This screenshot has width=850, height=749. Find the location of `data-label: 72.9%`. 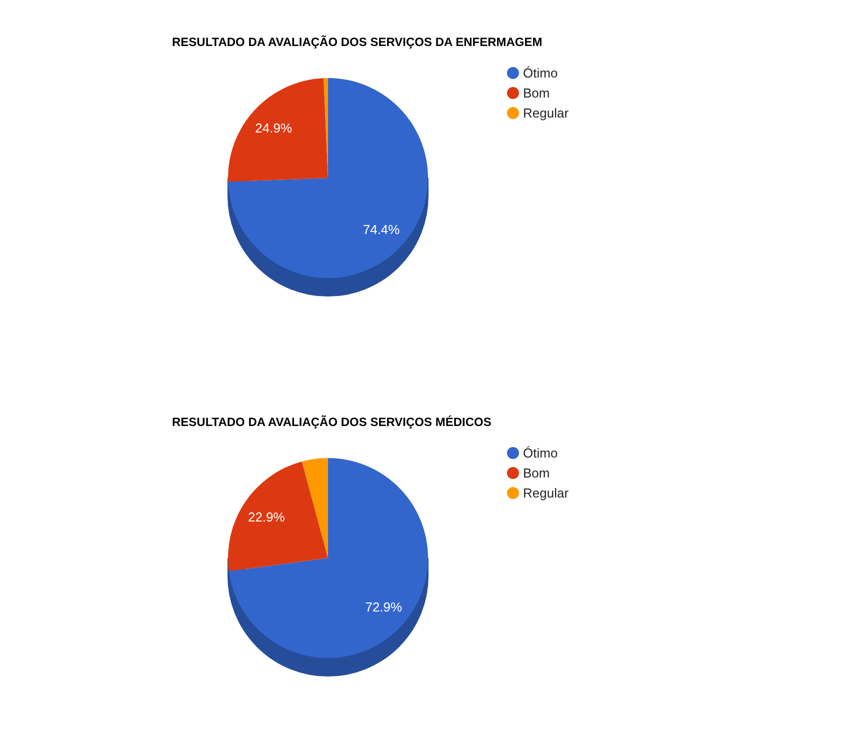

data-label: 72.9% is located at coordinates (384, 606).